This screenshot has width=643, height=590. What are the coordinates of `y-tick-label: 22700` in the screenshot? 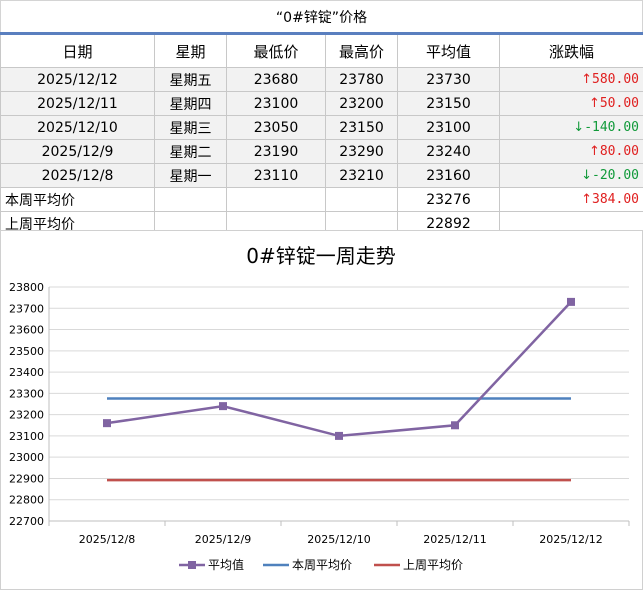 It's located at (26, 521).